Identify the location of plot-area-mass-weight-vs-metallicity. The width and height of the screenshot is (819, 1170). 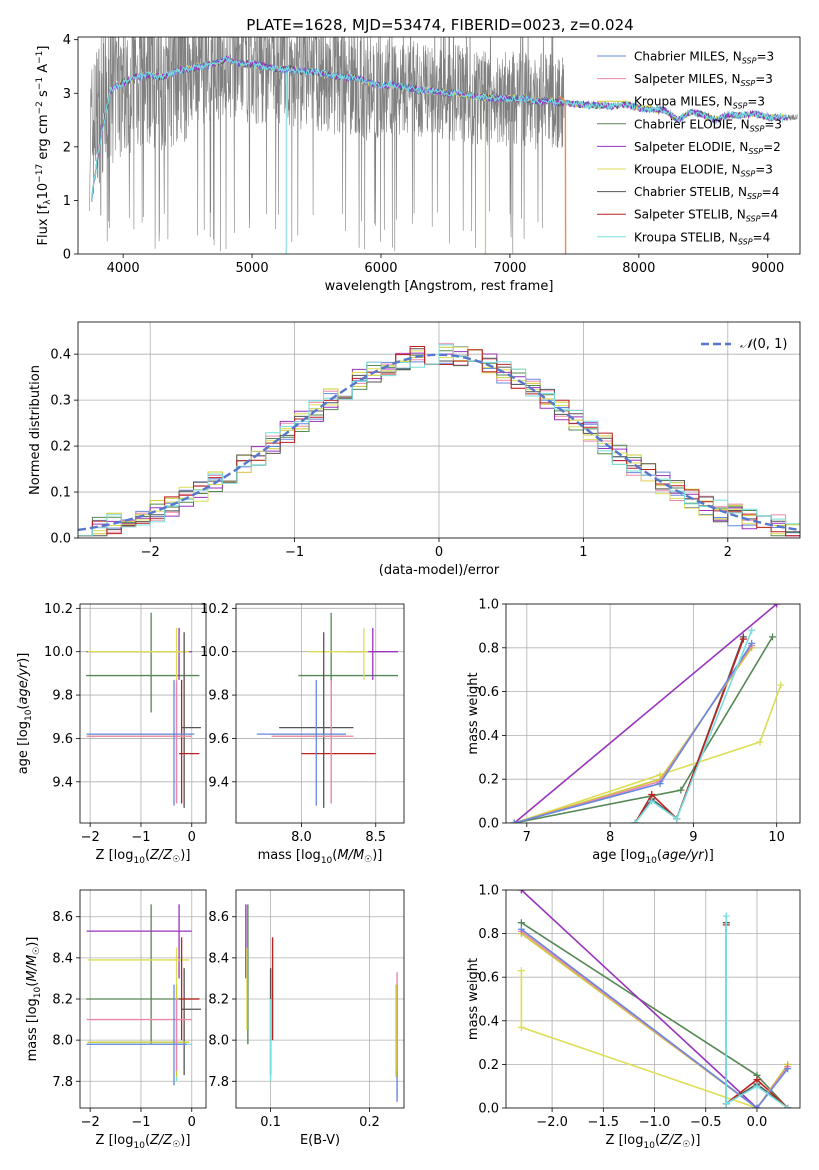
(653, 999).